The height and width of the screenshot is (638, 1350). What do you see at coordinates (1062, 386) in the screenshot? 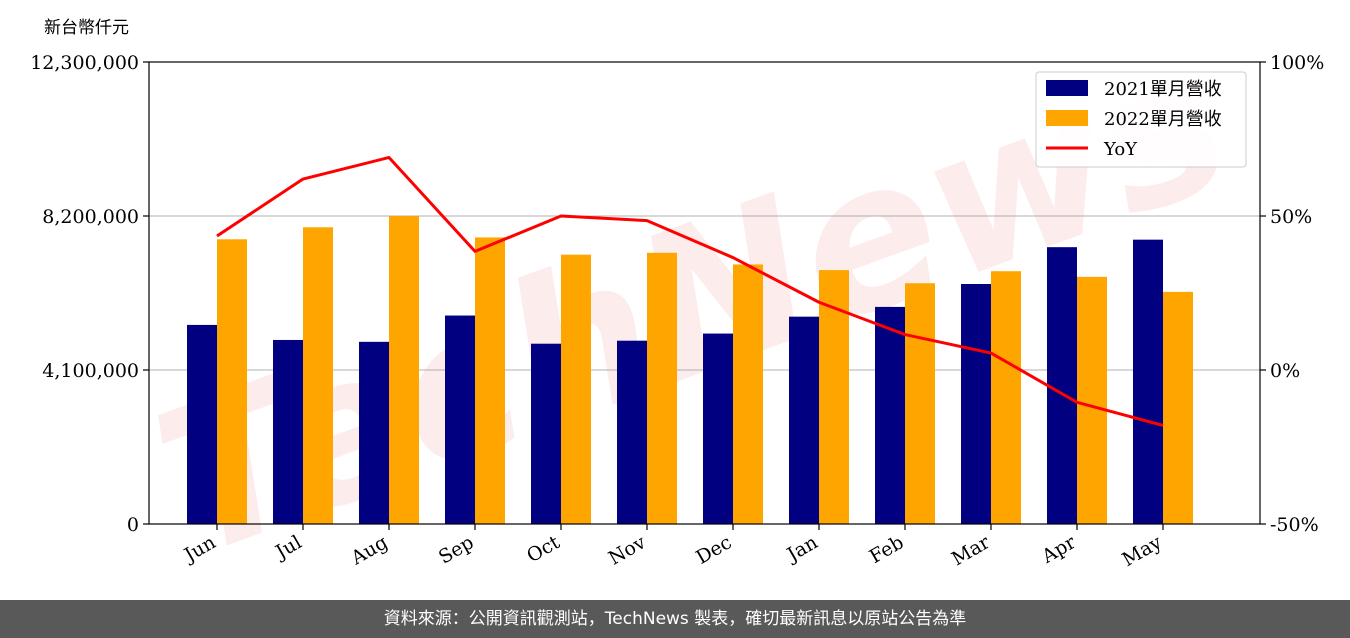
I see `bar-2021-apr` at bounding box center [1062, 386].